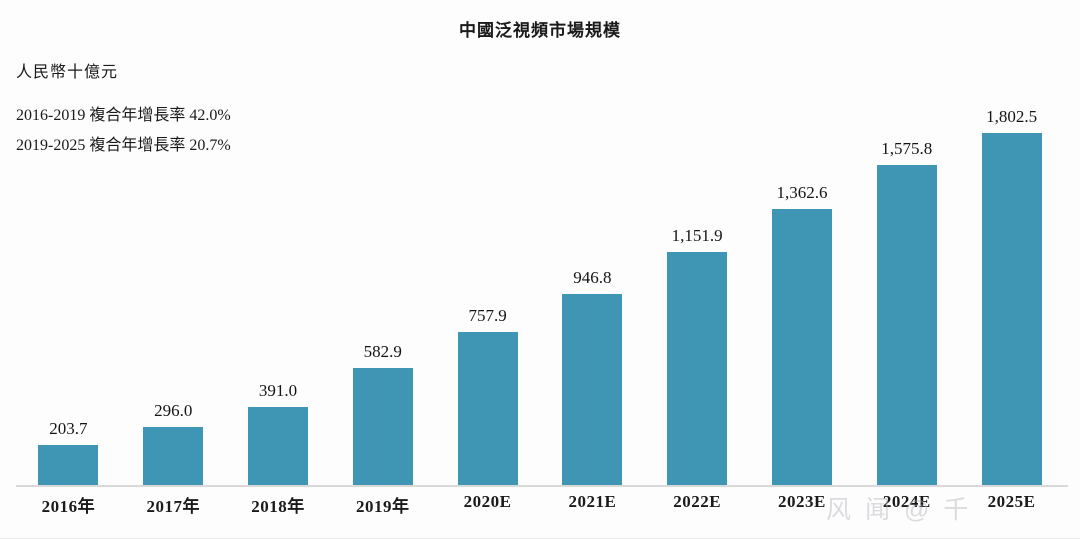 Image resolution: width=1080 pixels, height=539 pixels. Describe the element at coordinates (68, 506) in the screenshot. I see `x-axis-label: 2016年` at that location.